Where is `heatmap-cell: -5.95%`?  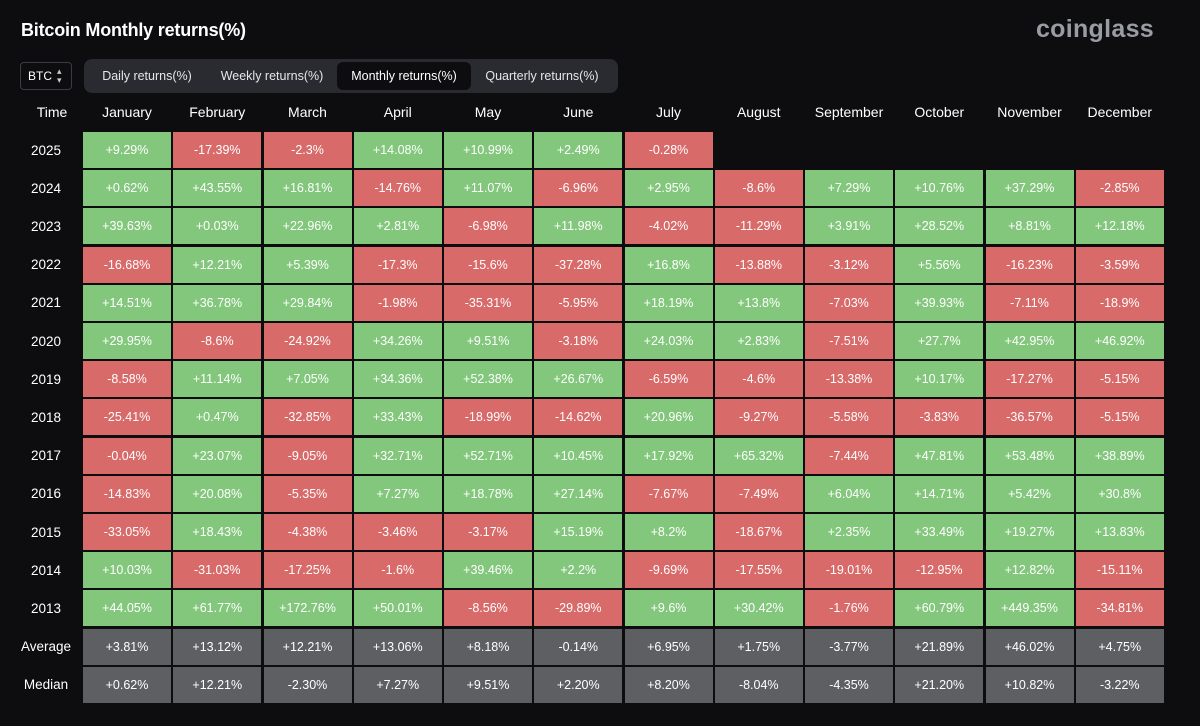
heatmap-cell: -5.95% is located at coordinates (578, 302).